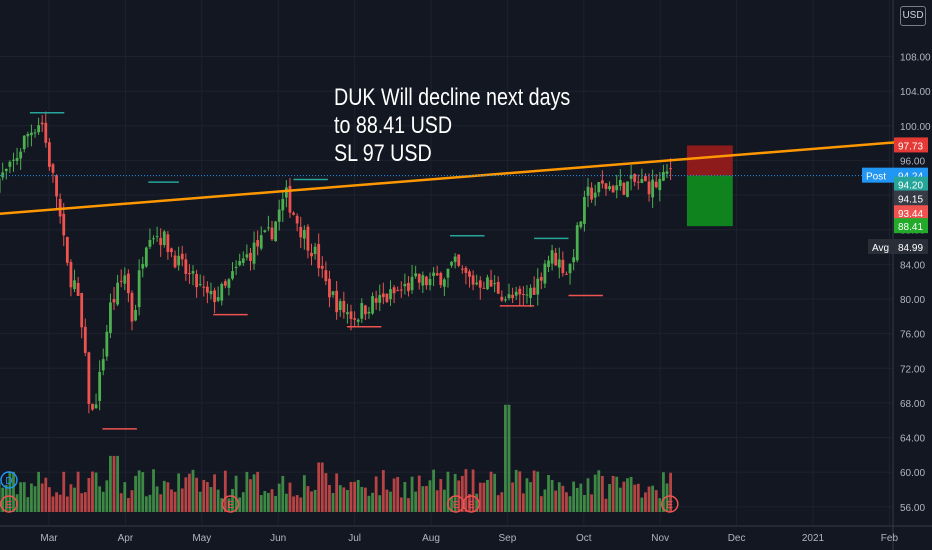  I want to click on time-tick-label: Jul, so click(354, 538).